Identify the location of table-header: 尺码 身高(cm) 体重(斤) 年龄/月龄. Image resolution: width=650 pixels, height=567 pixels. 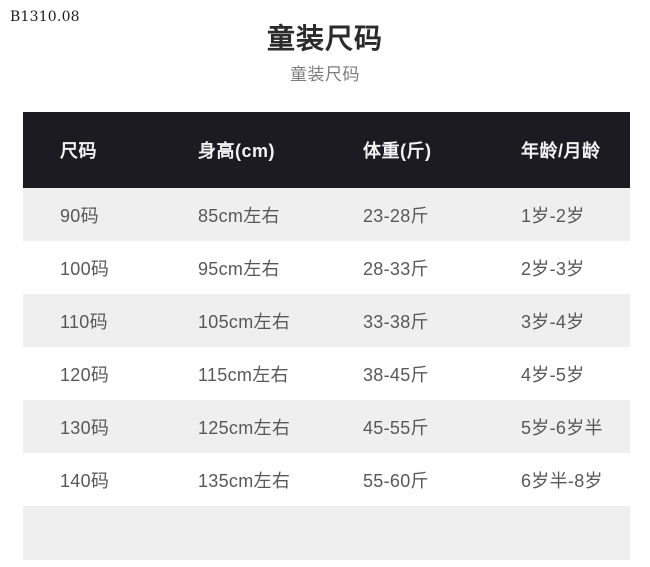
(326, 150).